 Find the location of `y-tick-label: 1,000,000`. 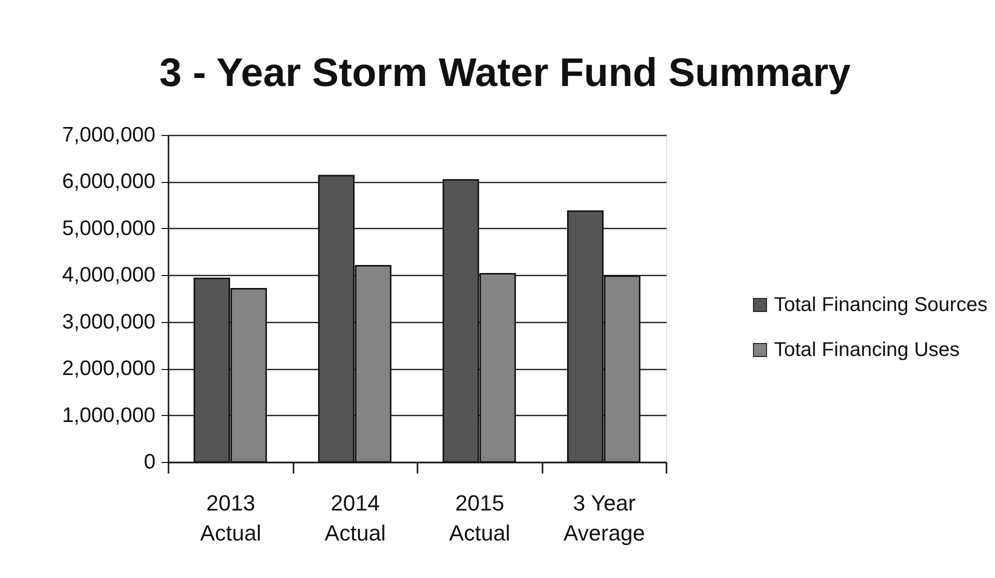

y-tick-label: 1,000,000 is located at coordinates (109, 415).